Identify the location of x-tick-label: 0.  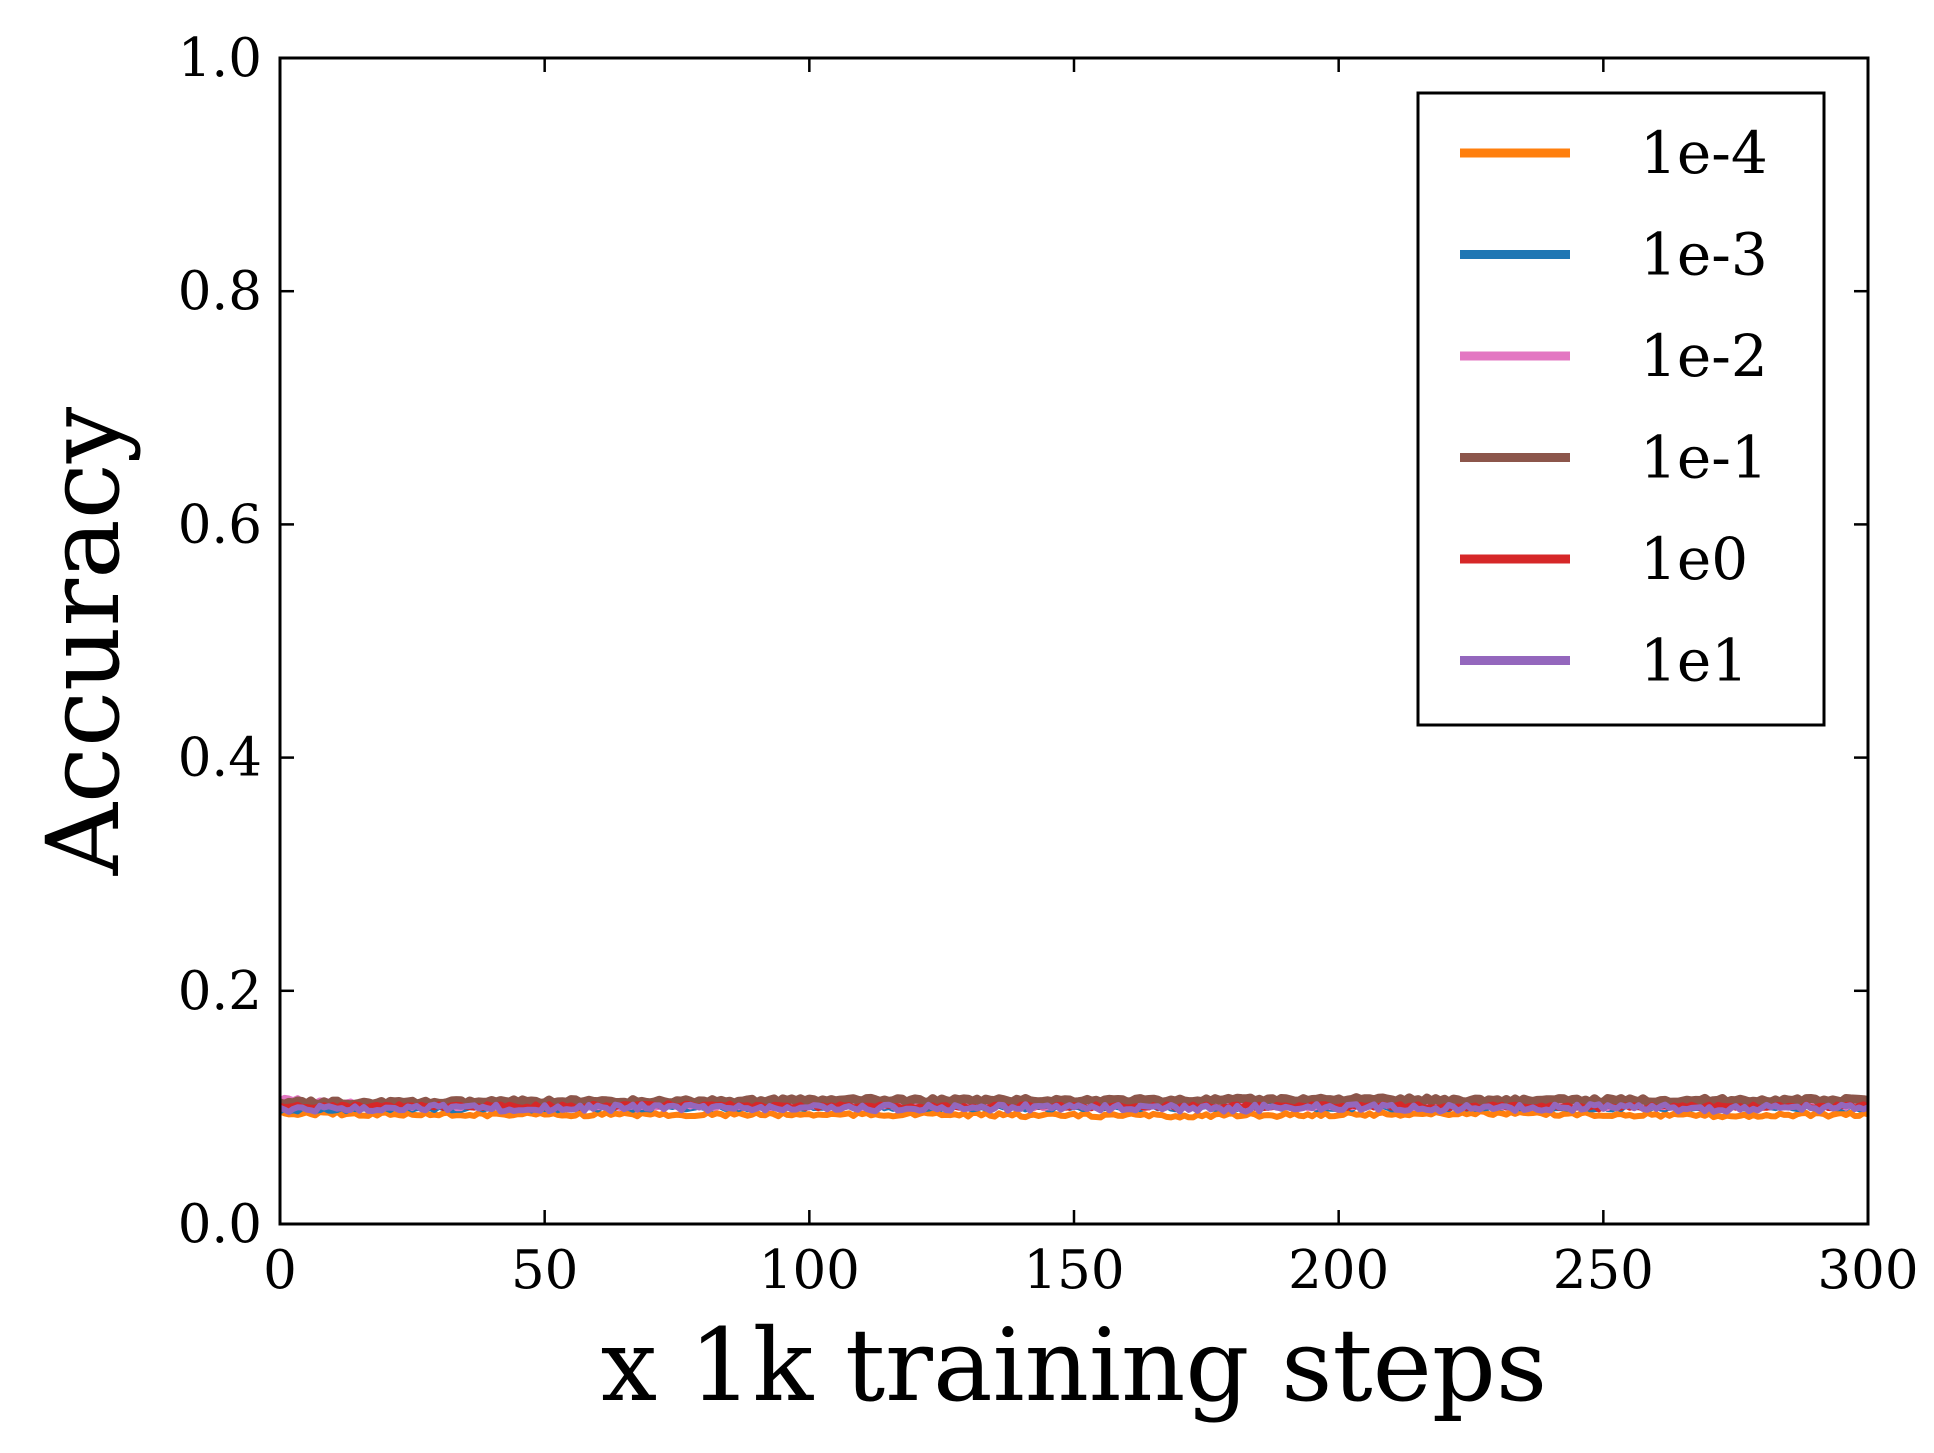
(280, 1270).